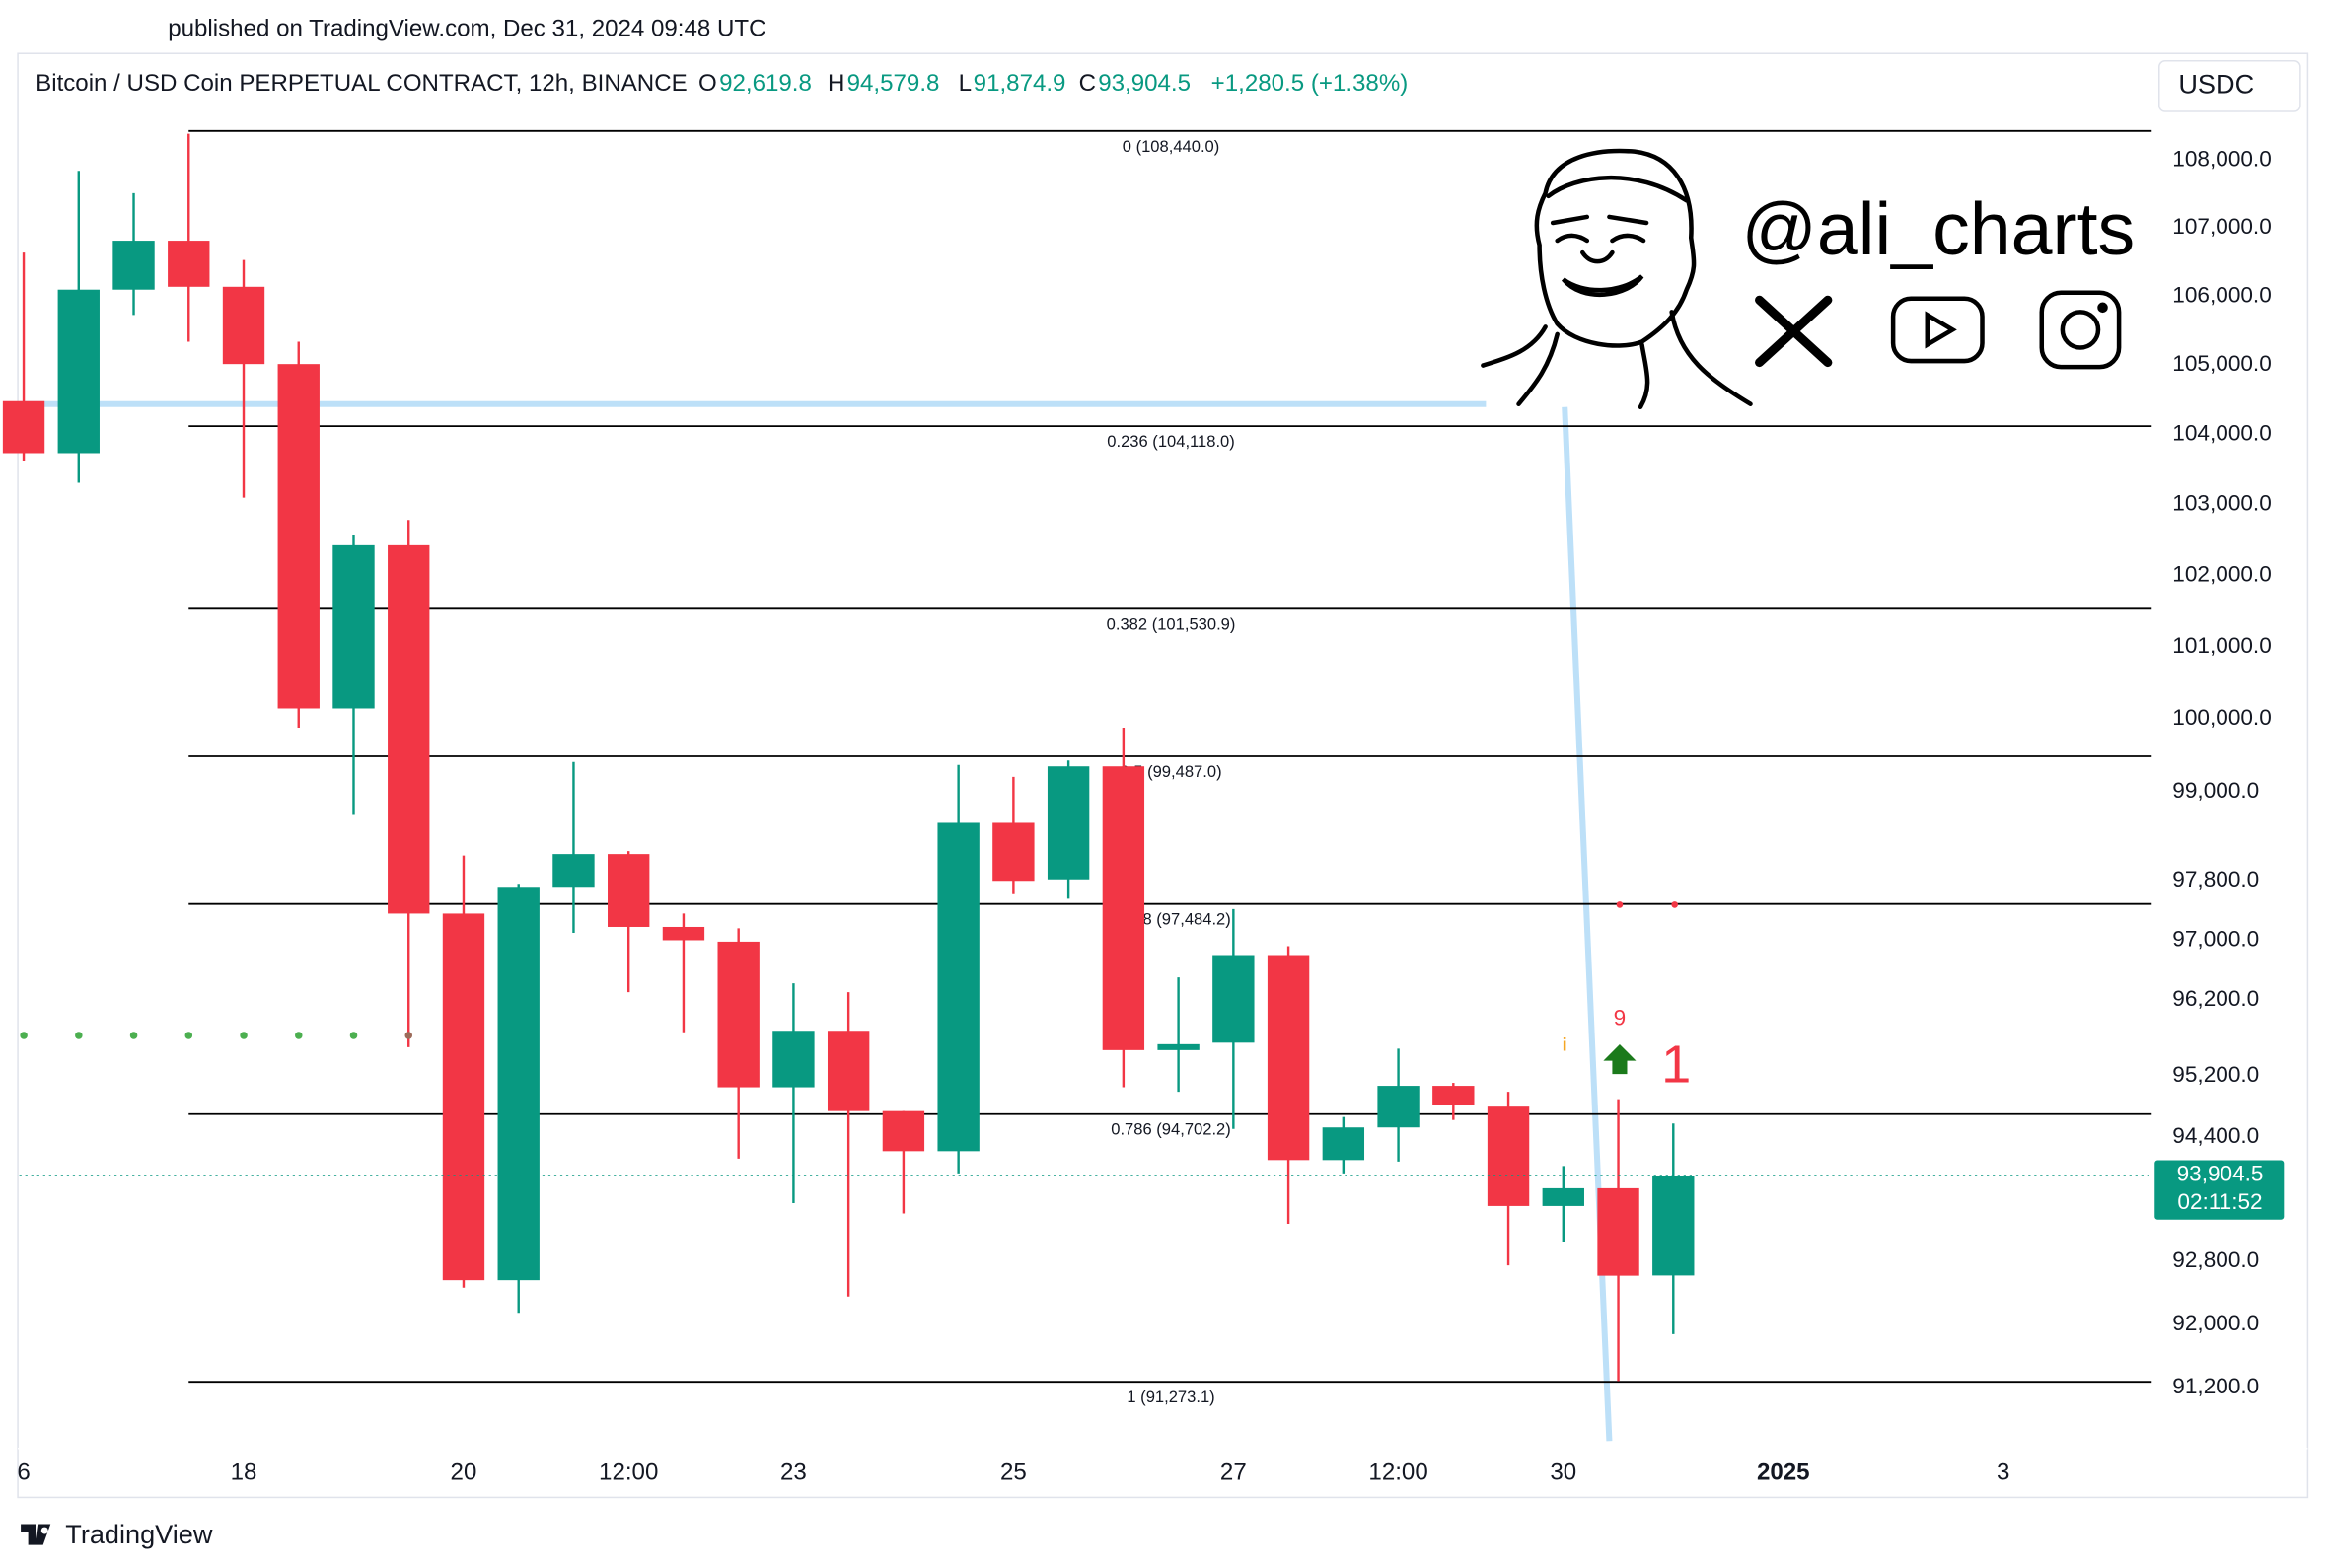  I want to click on y-tick-label: 100,000.0, so click(2222, 717).